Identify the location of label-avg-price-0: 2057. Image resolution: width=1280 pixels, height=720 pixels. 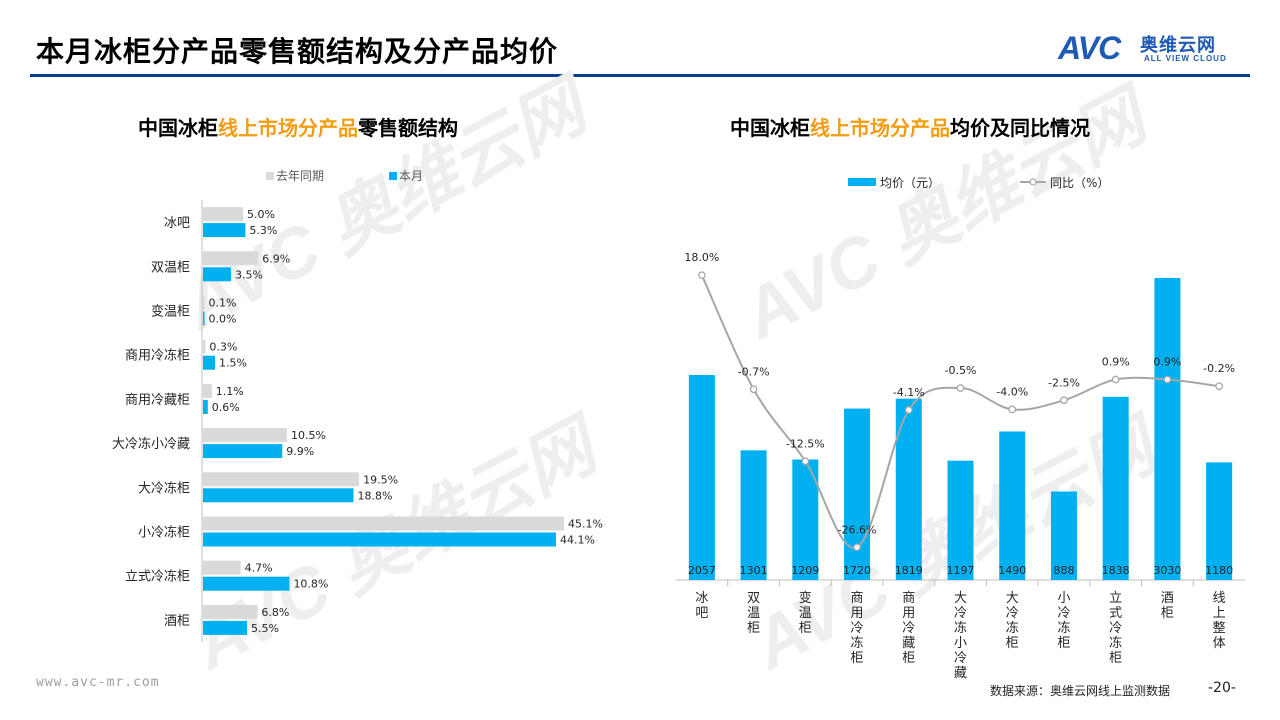
(702, 570).